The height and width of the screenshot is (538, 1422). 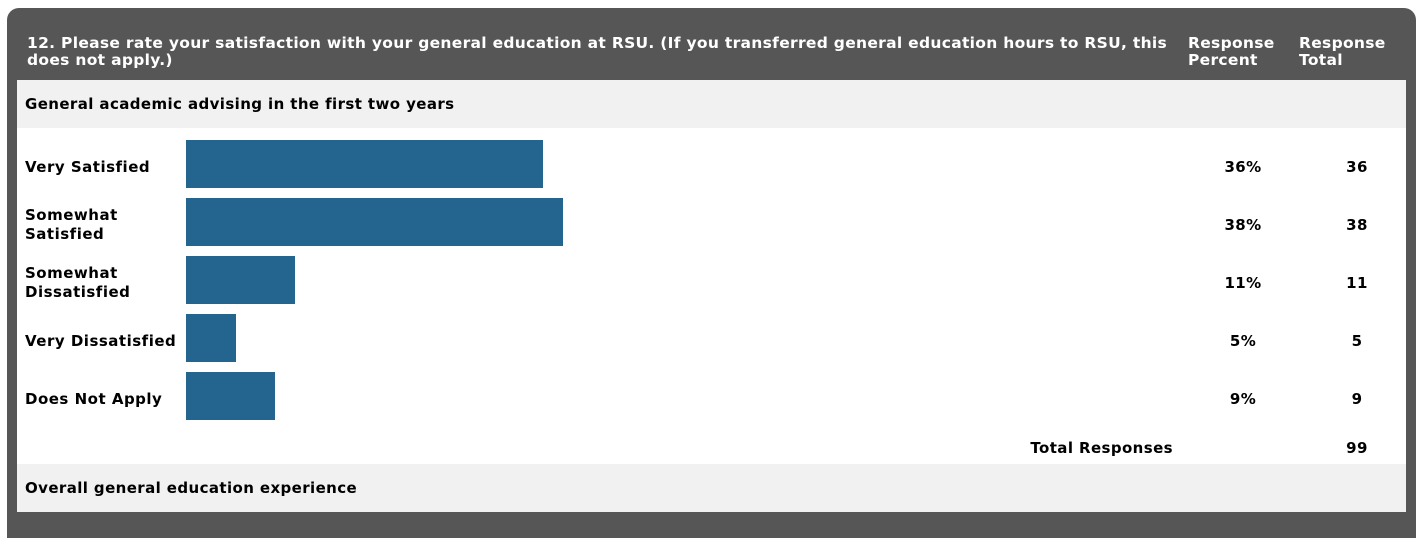 What do you see at coordinates (1357, 399) in the screenshot?
I see `response-total: 9` at bounding box center [1357, 399].